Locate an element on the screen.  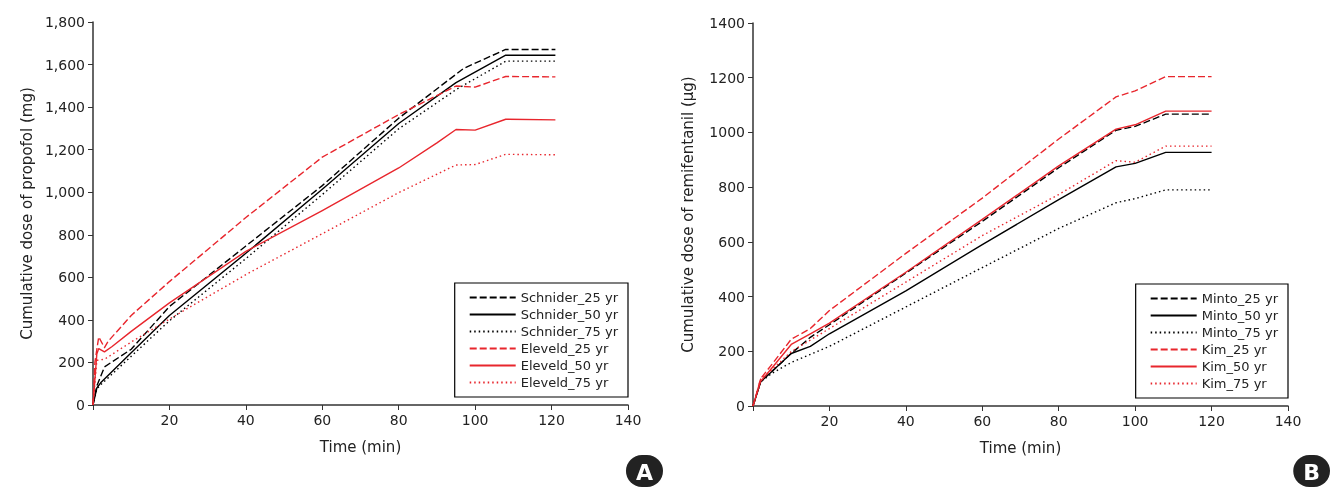
legend-label: Minto_75 yr is located at coordinates (1240, 332).